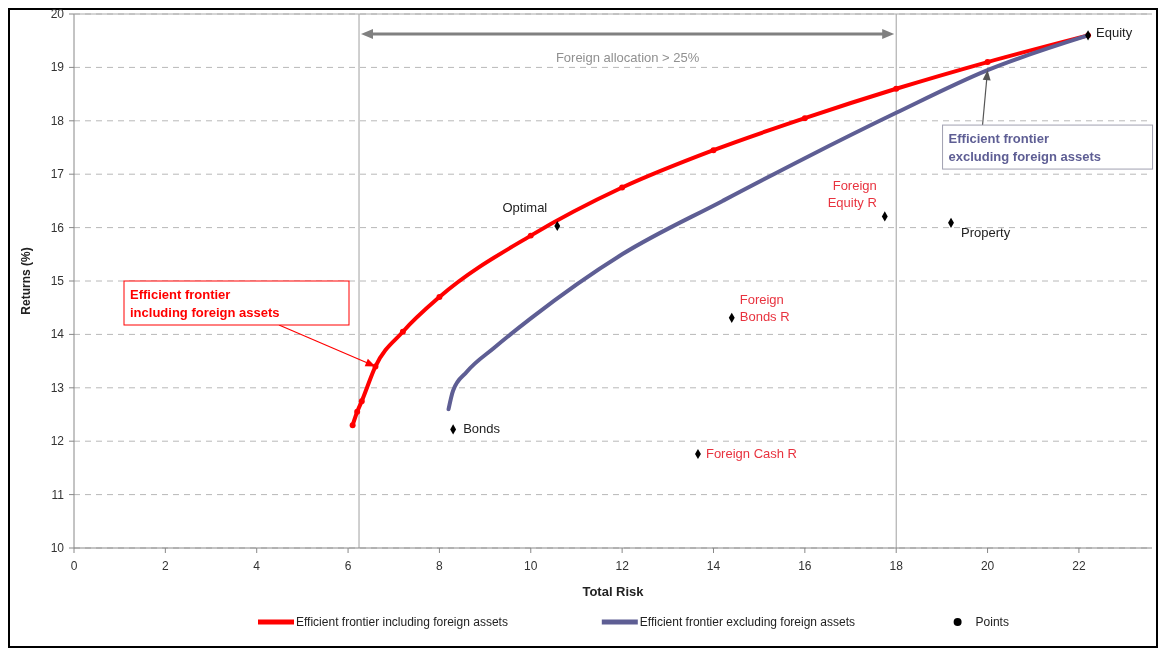 The width and height of the screenshot is (1166, 664). What do you see at coordinates (764, 307) in the screenshot?
I see `data-label: Foreign Bonds R` at bounding box center [764, 307].